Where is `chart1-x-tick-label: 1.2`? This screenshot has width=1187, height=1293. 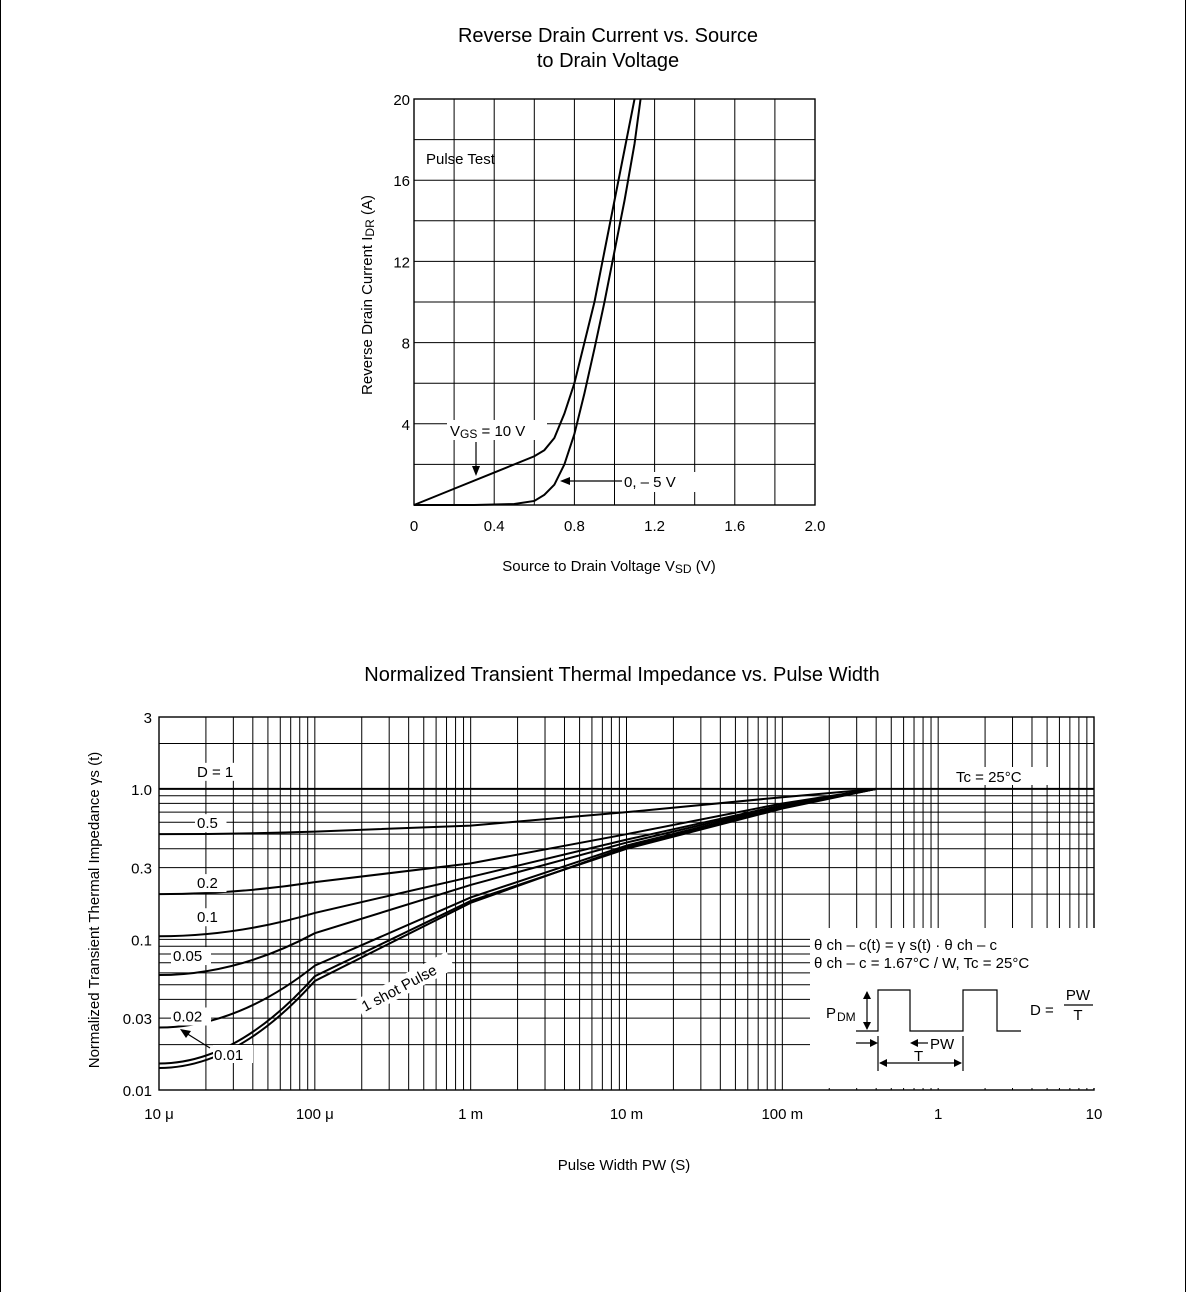
chart1-x-tick-label: 1.2 is located at coordinates (654, 526).